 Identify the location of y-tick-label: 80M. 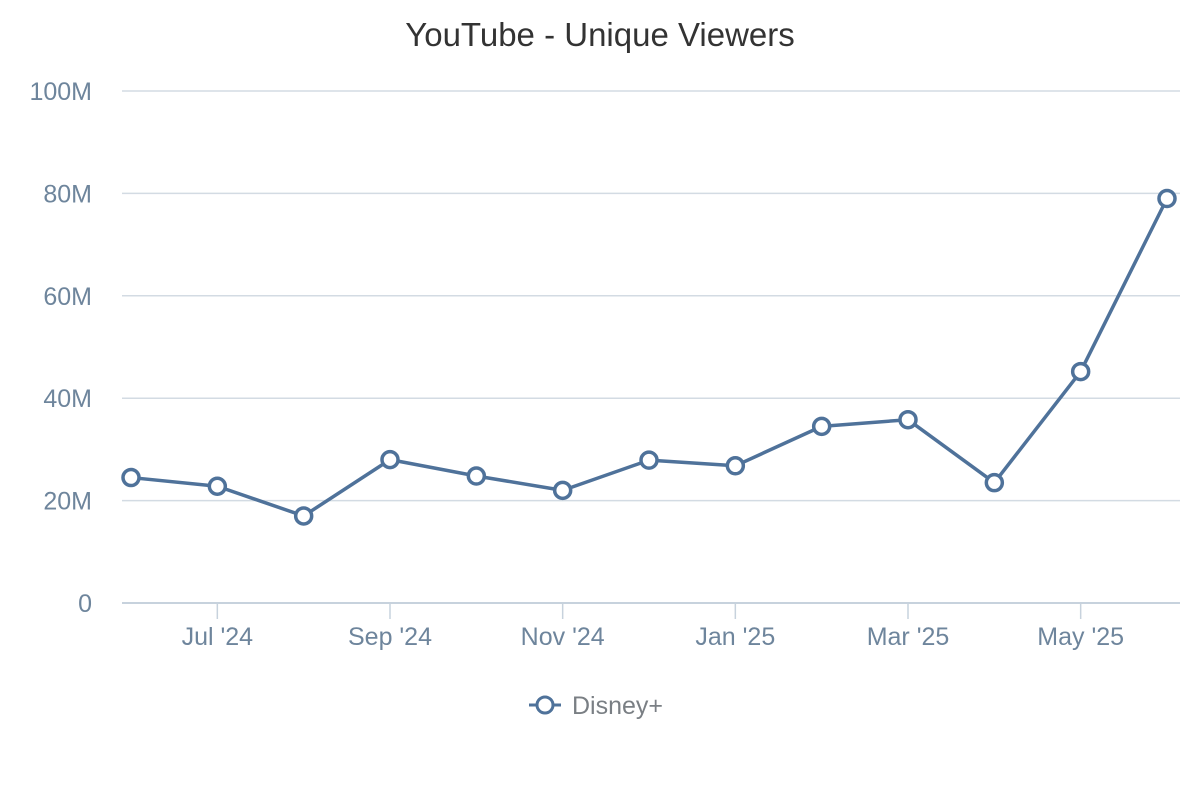
(67, 194).